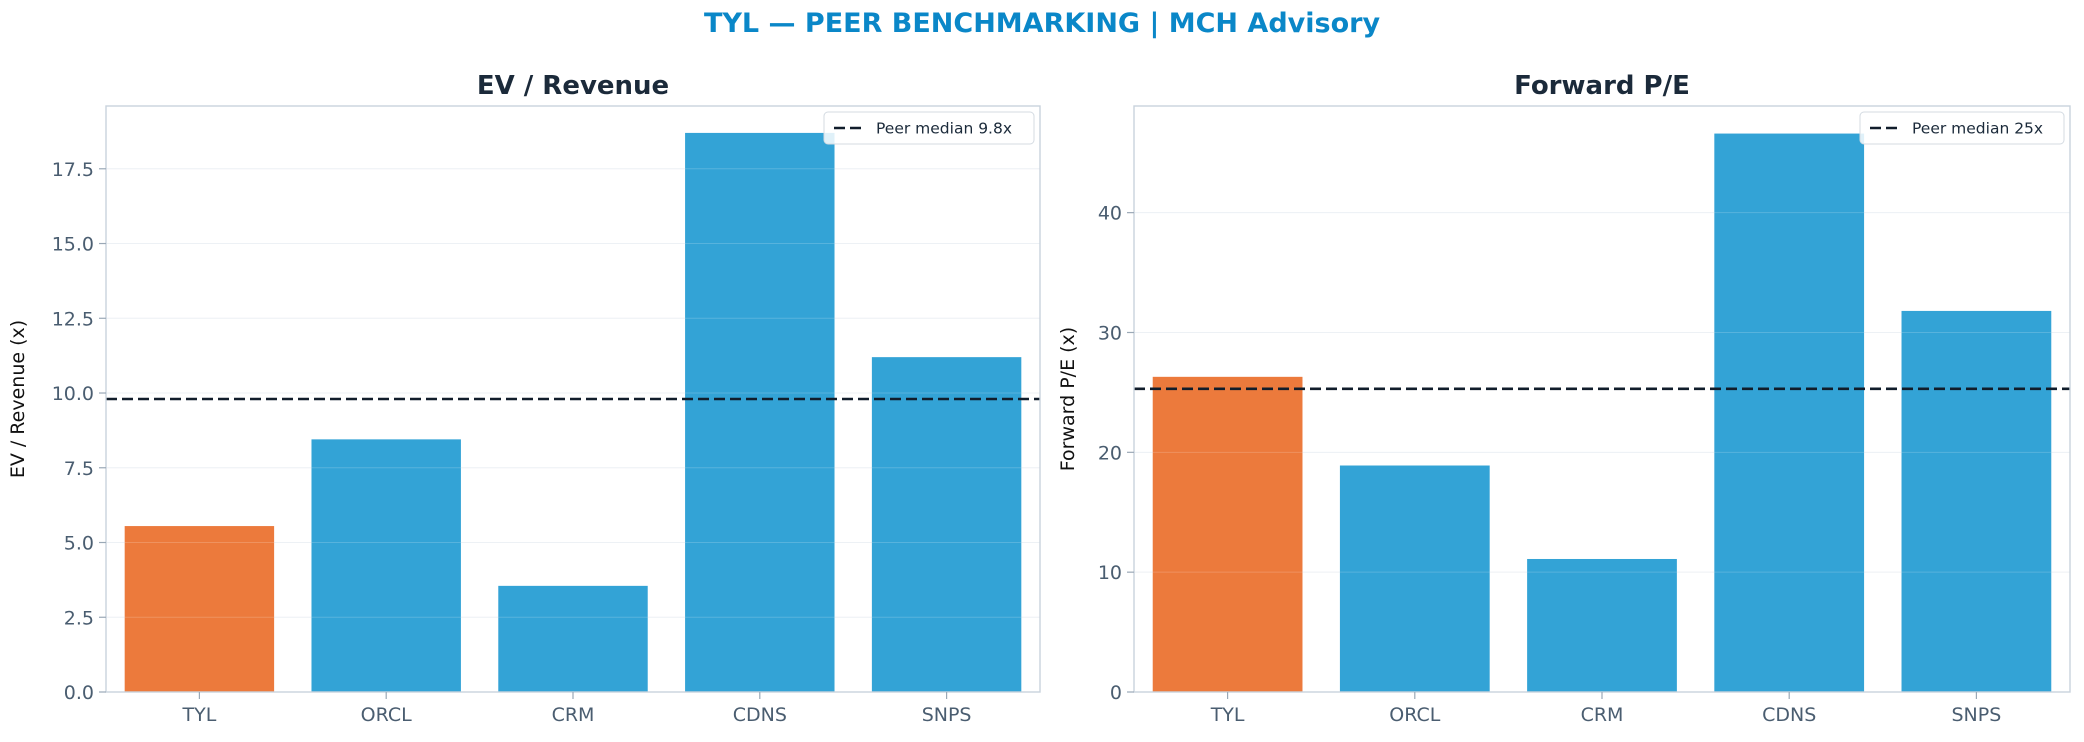 Image resolution: width=2084 pixels, height=742 pixels. I want to click on legend: Peer median 25x, so click(1962, 128).